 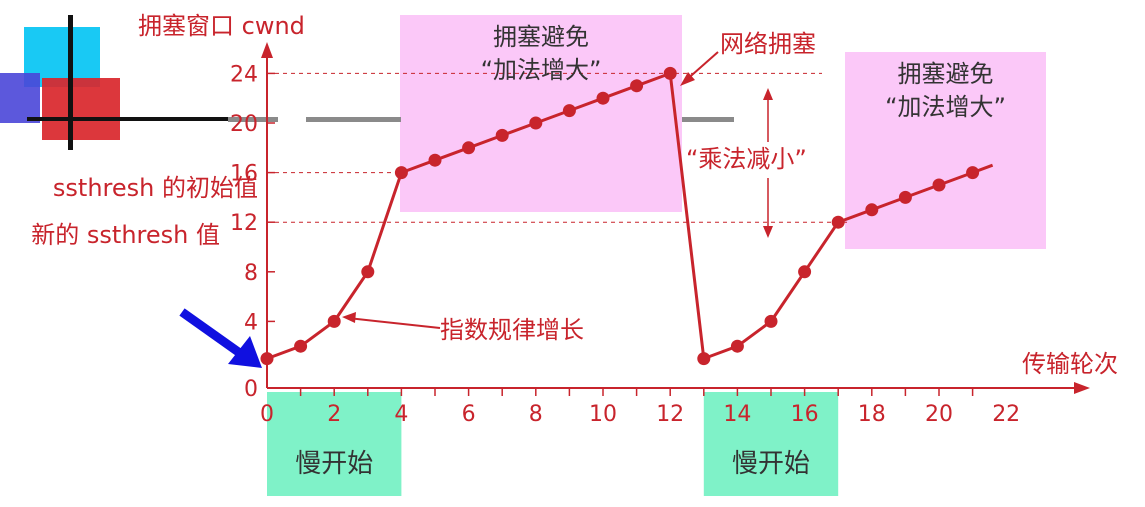 I want to click on initial-ssthresh-label: ssthresh 的初始值, so click(x=155, y=188).